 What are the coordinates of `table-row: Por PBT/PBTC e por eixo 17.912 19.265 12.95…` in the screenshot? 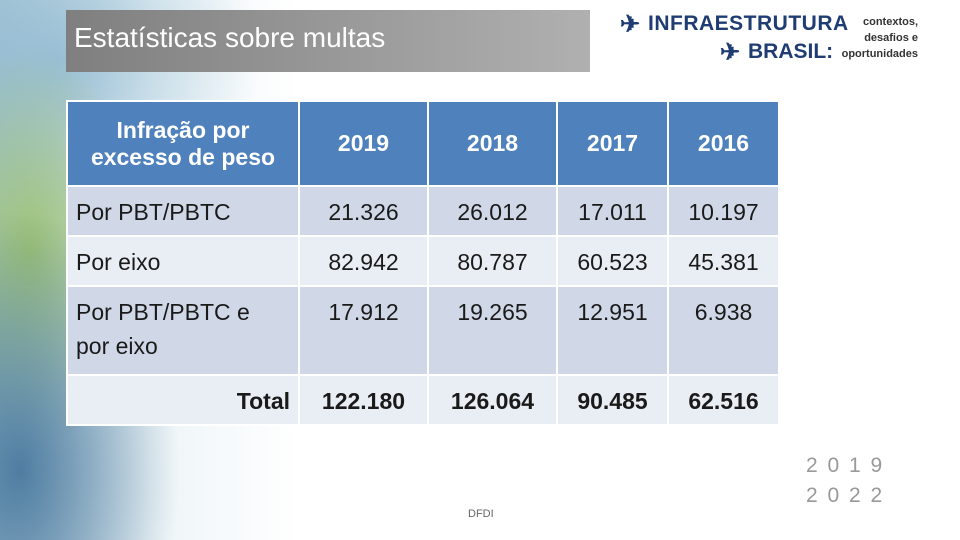 It's located at (423, 330).